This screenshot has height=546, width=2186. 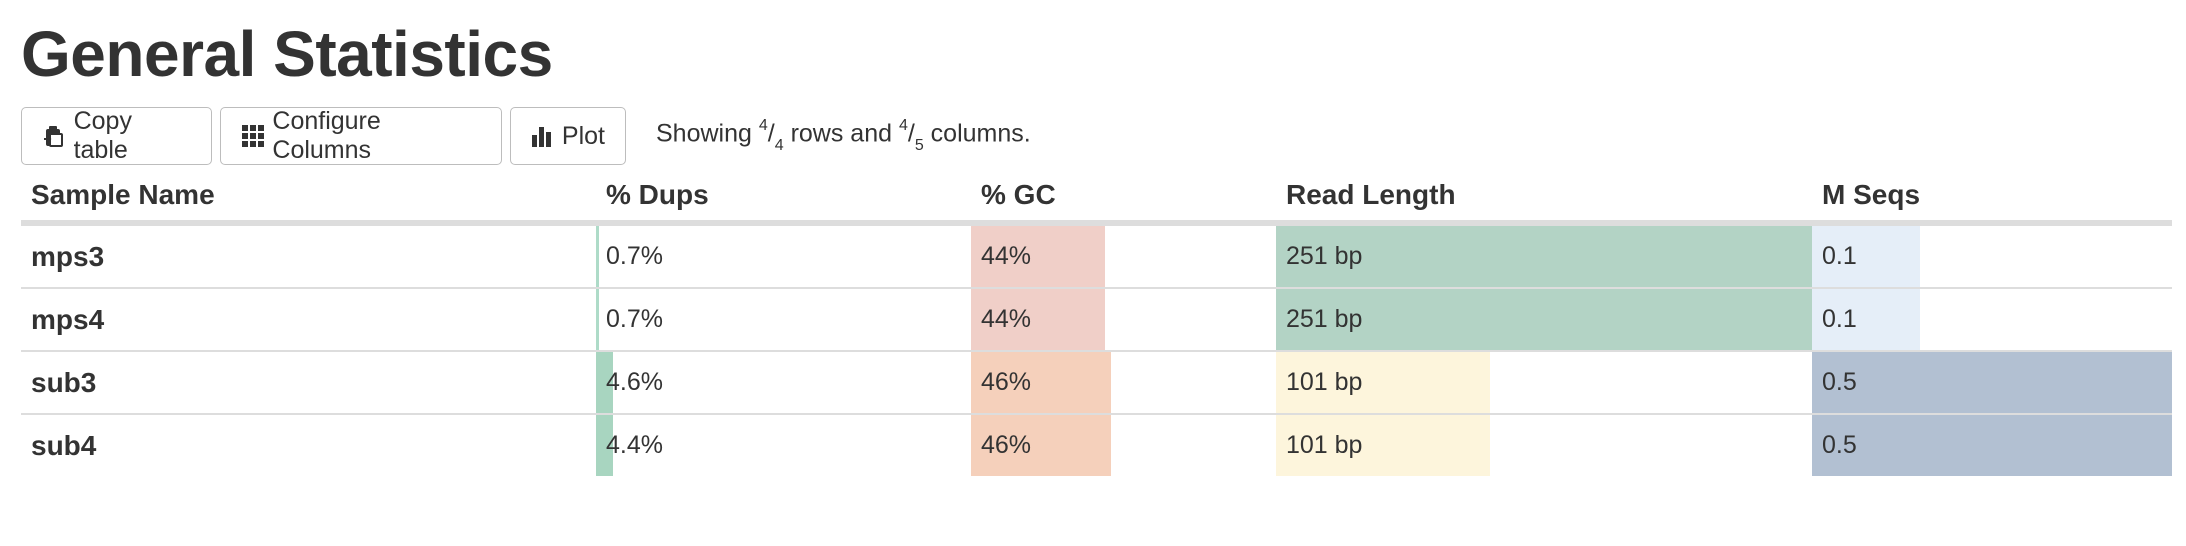 I want to click on sample-name-cell: sub3, so click(x=308, y=383).